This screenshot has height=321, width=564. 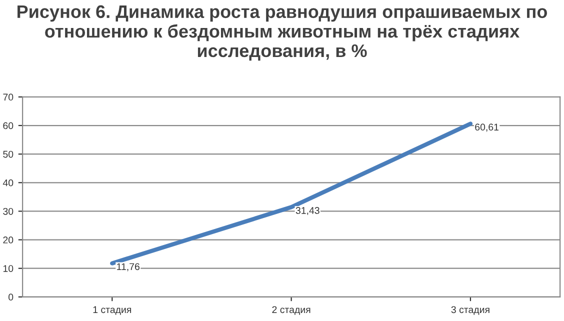 What do you see at coordinates (308, 211) in the screenshot?
I see `data-label: 31,43` at bounding box center [308, 211].